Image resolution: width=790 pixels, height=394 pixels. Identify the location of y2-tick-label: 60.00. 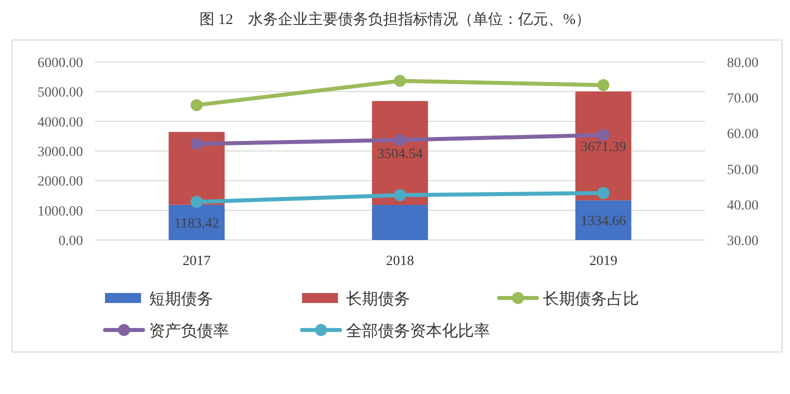
(742, 134).